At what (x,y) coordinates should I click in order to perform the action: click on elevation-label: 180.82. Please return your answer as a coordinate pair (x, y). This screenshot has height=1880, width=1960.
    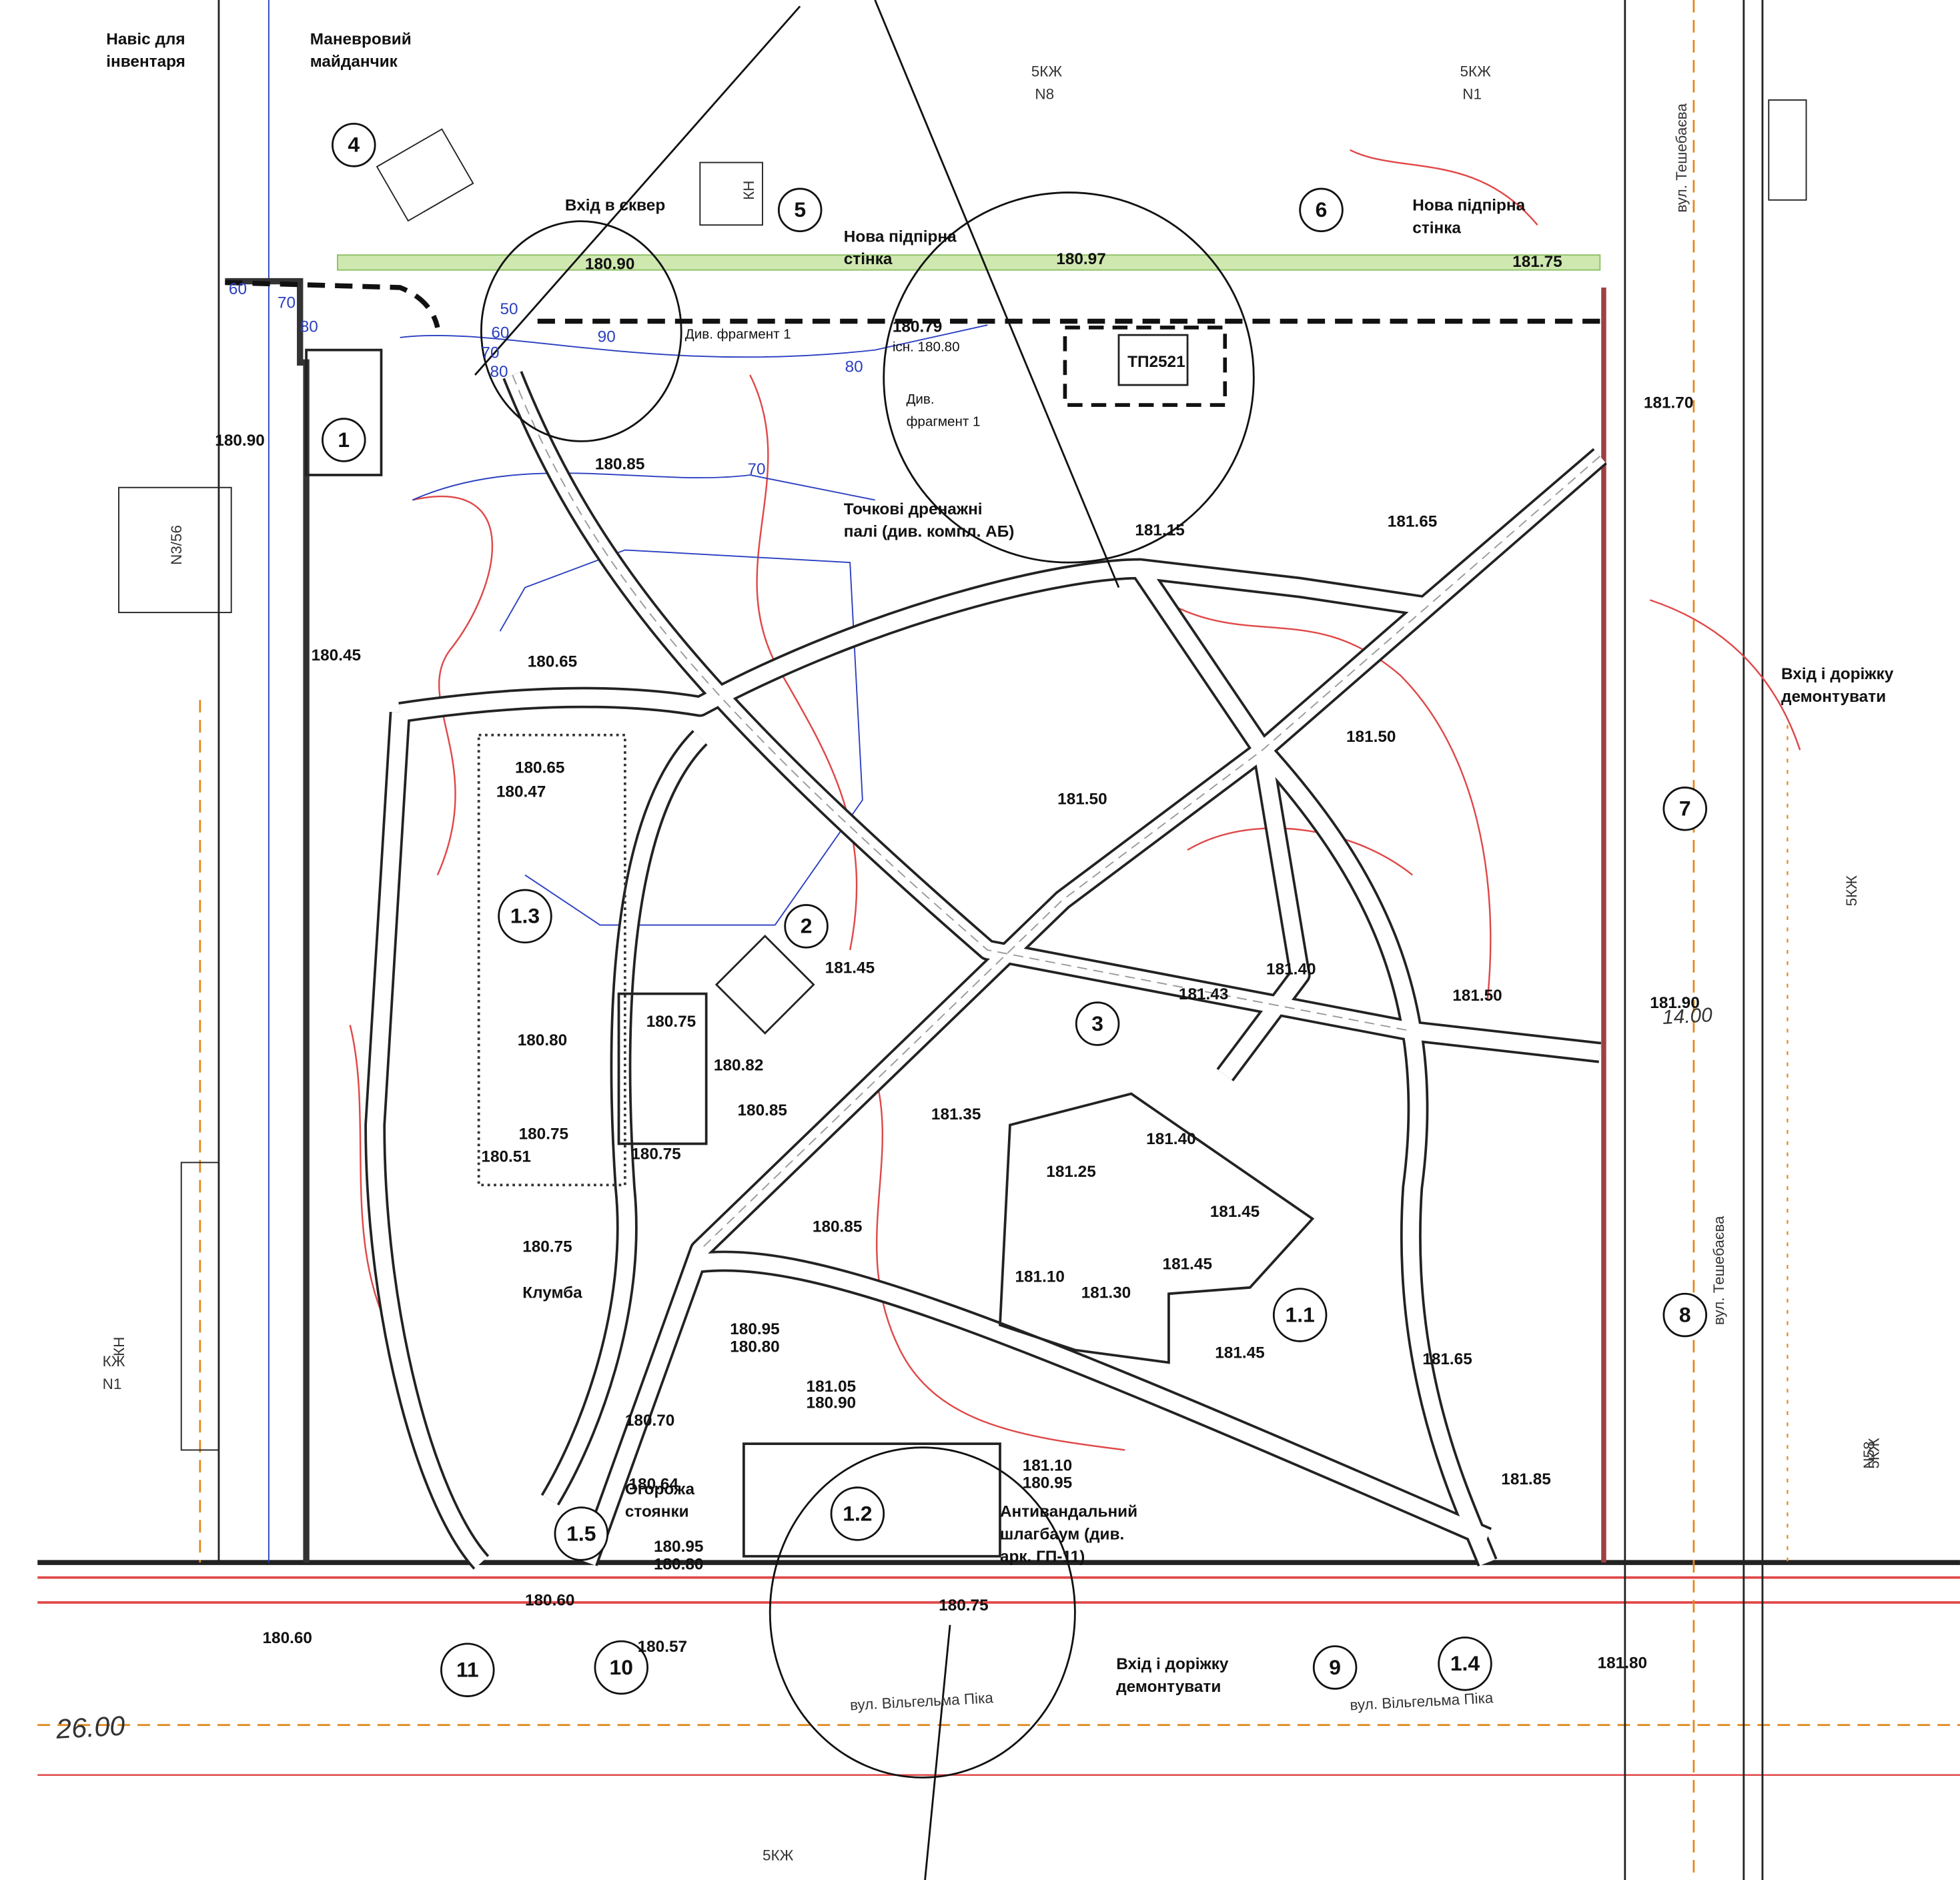
    Looking at the image, I should click on (739, 1066).